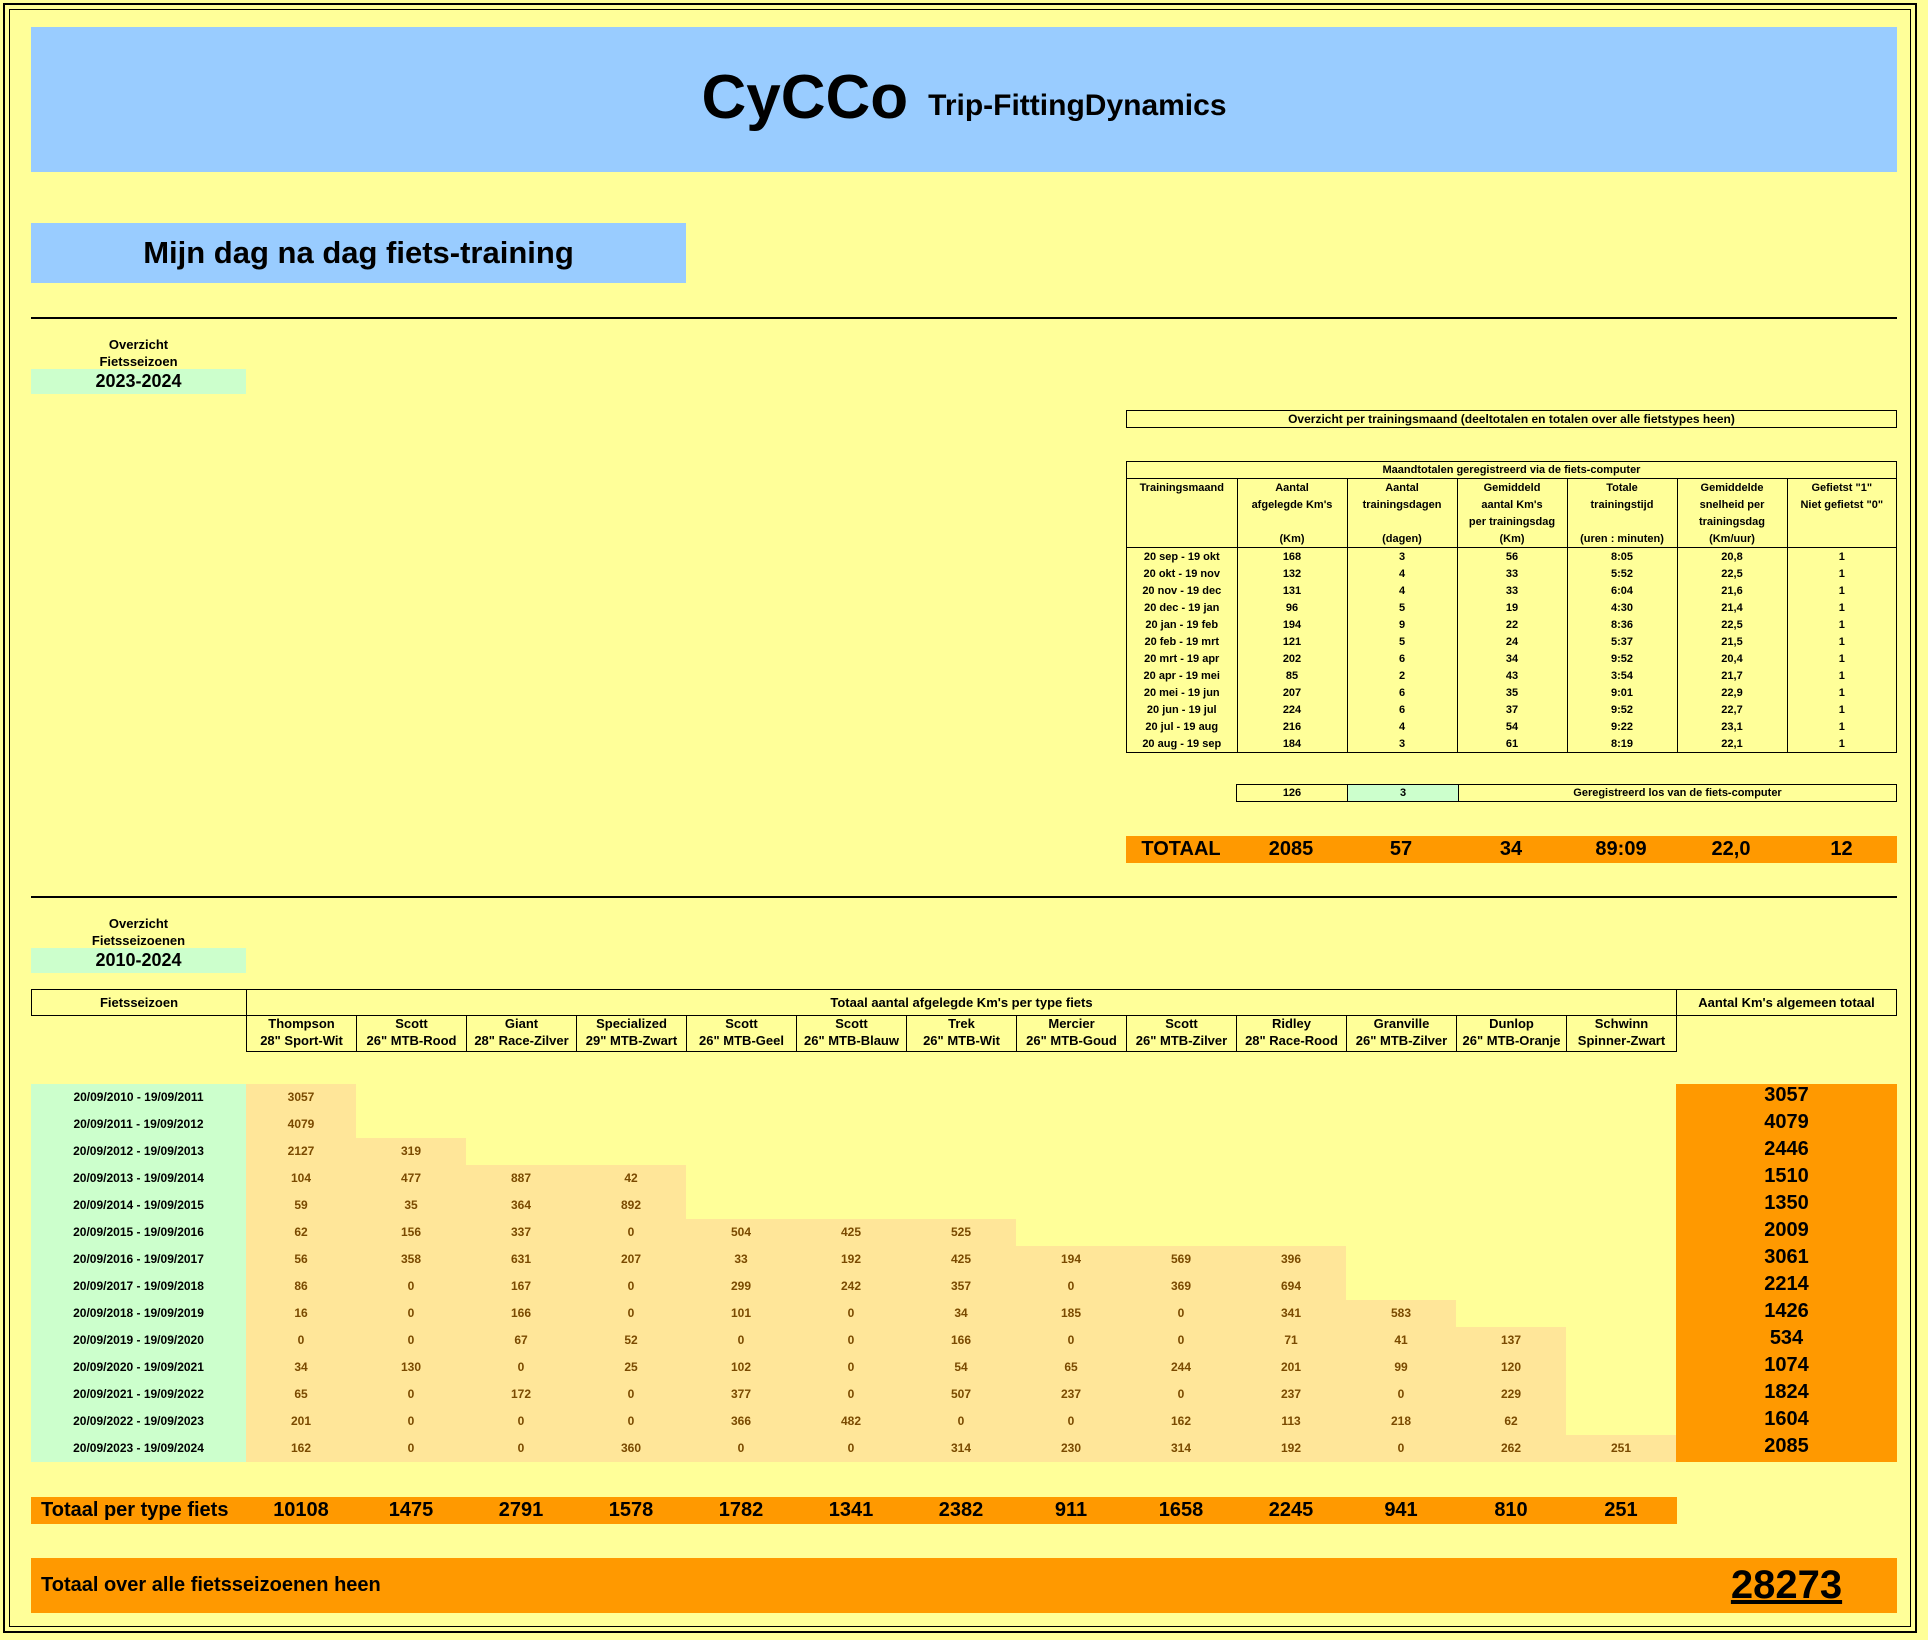 This screenshot has width=1928, height=1640. Describe the element at coordinates (1786, 1421) in the screenshot. I see `season-total: 1604` at that location.